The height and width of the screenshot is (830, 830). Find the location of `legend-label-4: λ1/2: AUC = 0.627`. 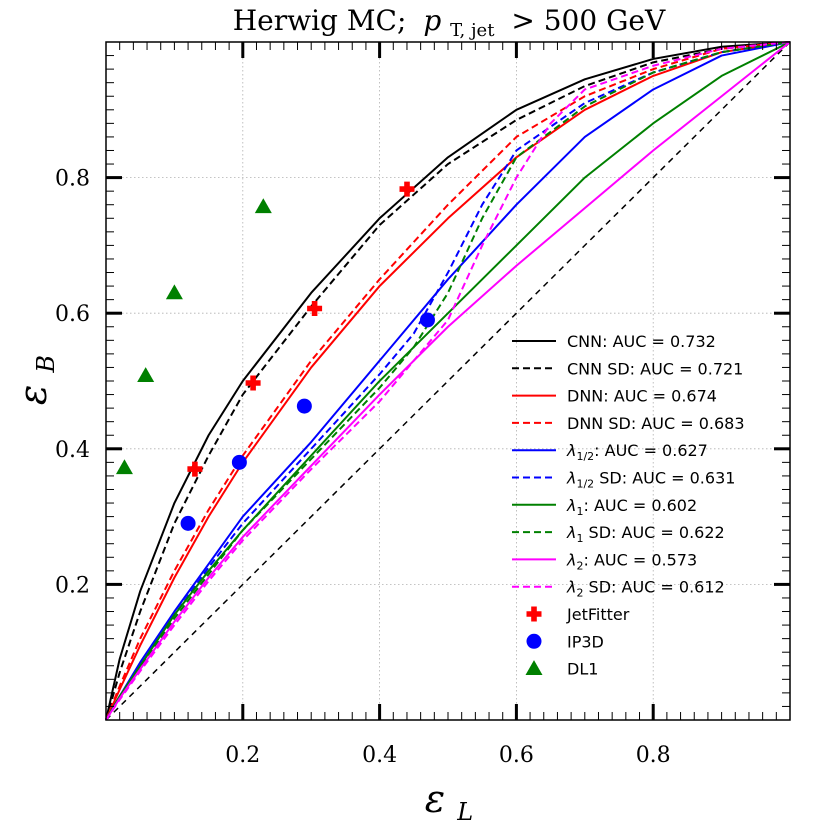

legend-label-4: λ1/2: AUC = 0.627 is located at coordinates (637, 452).